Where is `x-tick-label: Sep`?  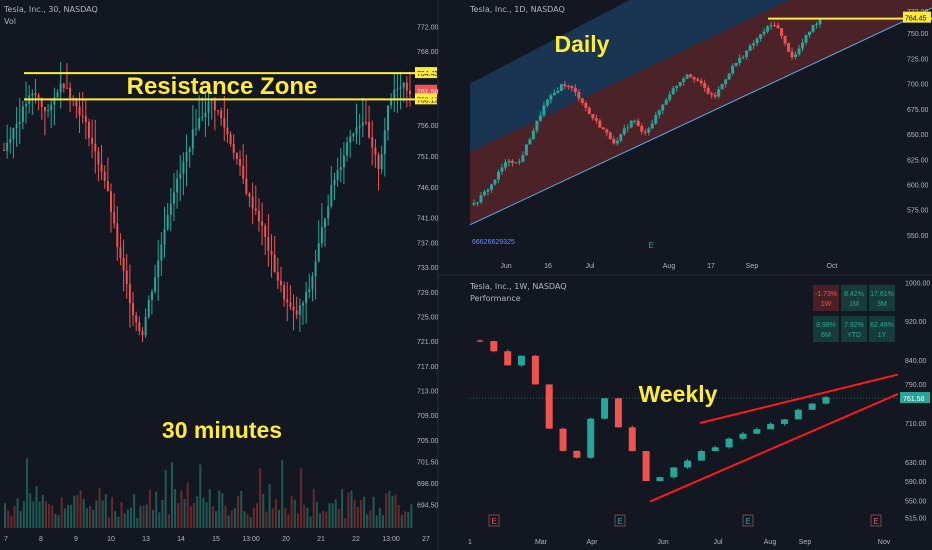
x-tick-label: Sep is located at coordinates (805, 542).